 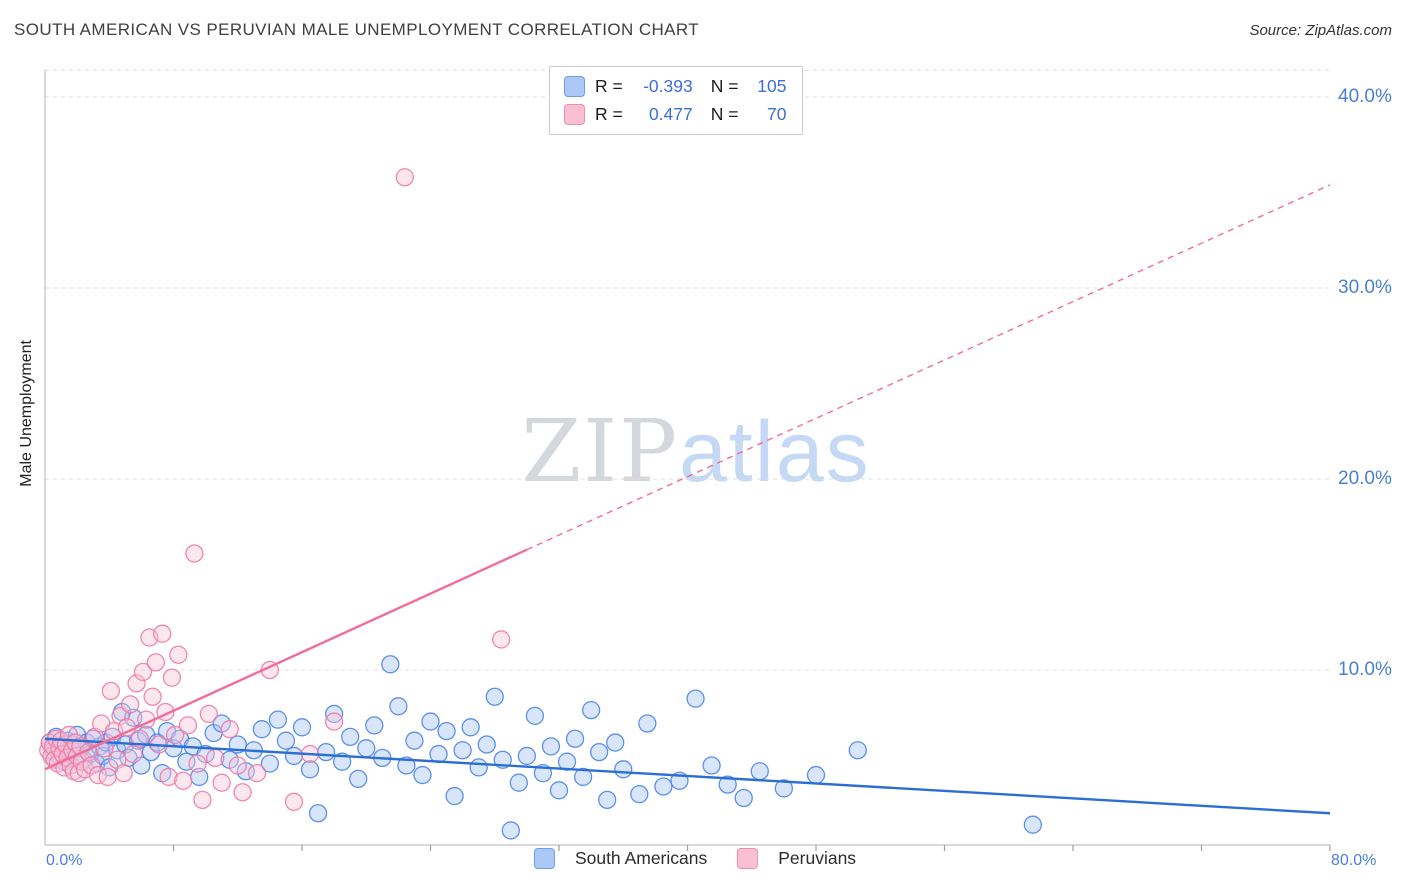 What do you see at coordinates (675, 114) in the screenshot?
I see `legend-row-peruvians: R = 0.477 N = 70` at bounding box center [675, 114].